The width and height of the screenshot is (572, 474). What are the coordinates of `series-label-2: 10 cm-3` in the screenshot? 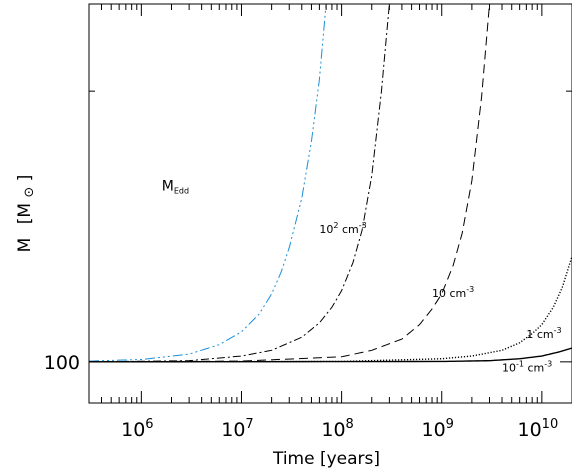 It's located at (453, 292).